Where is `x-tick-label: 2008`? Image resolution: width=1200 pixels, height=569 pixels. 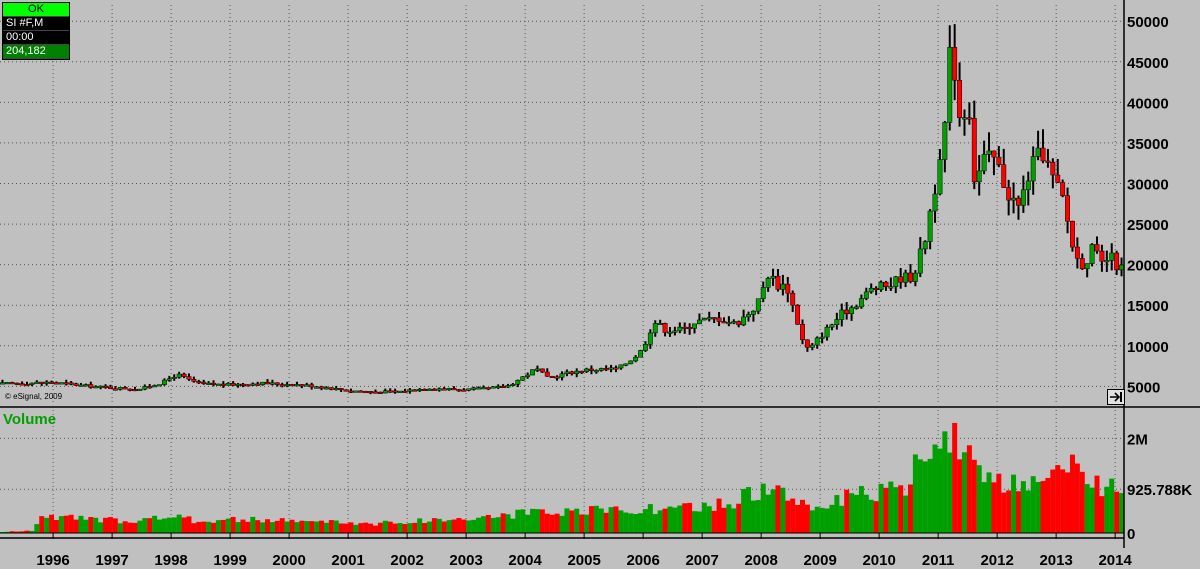
x-tick-label: 2008 is located at coordinates (760, 560).